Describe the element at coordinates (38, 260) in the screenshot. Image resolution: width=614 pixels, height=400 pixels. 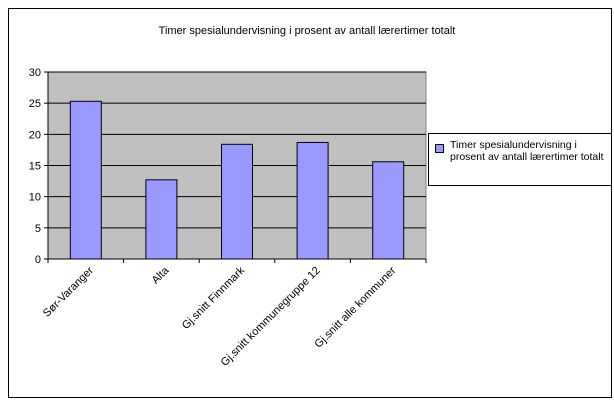
I see `y-tick-label: 0` at that location.